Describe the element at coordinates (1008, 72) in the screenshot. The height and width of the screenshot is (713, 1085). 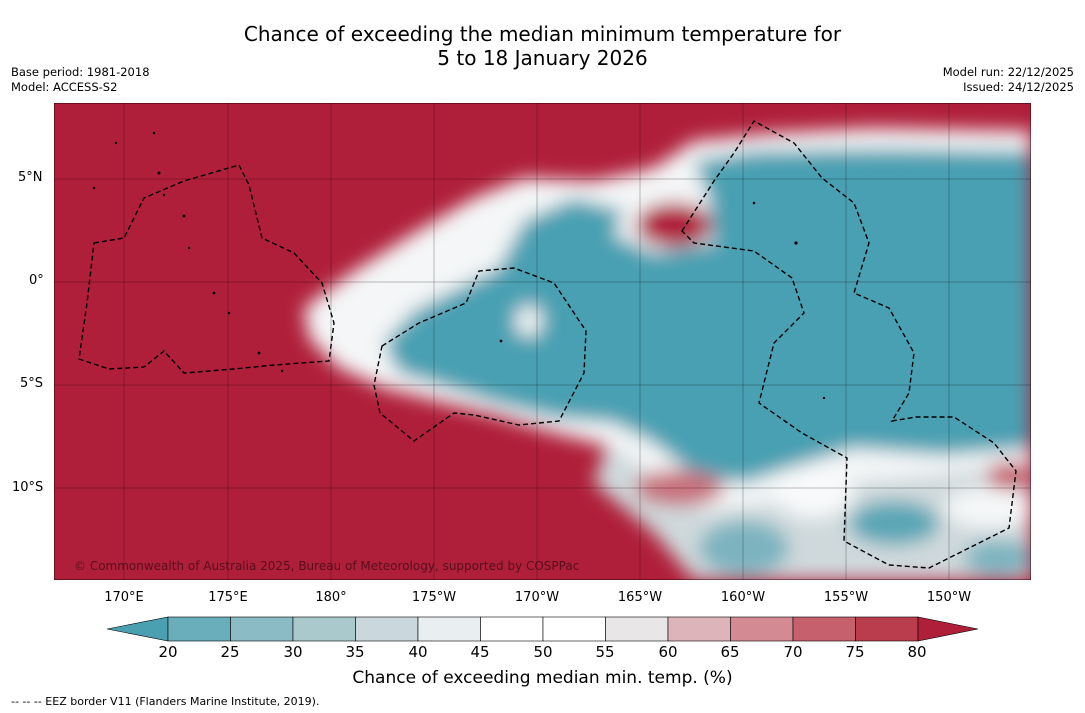
I see `model-run: Model run: 22/12/2025` at that location.